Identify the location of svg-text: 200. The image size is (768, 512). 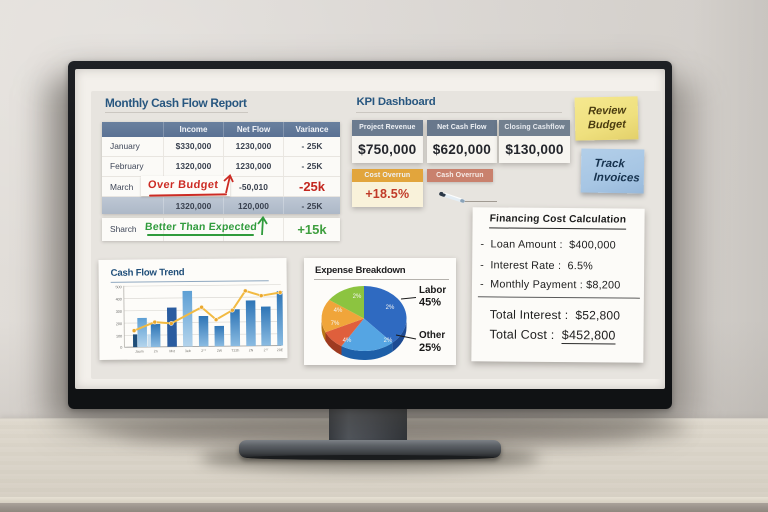
(119, 324).